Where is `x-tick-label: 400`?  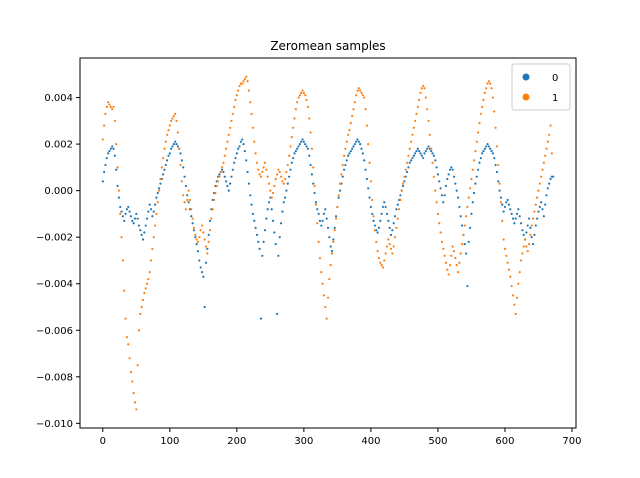
x-tick-label: 400 is located at coordinates (370, 441).